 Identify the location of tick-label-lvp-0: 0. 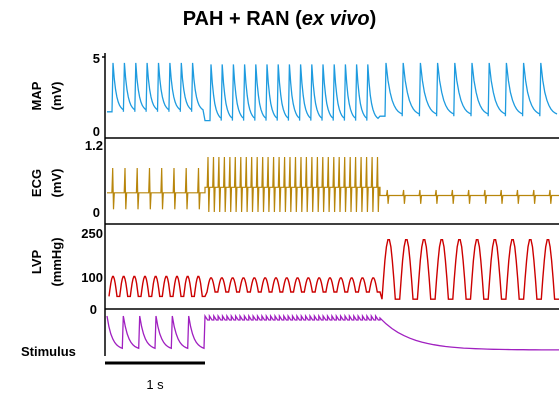
(93, 309).